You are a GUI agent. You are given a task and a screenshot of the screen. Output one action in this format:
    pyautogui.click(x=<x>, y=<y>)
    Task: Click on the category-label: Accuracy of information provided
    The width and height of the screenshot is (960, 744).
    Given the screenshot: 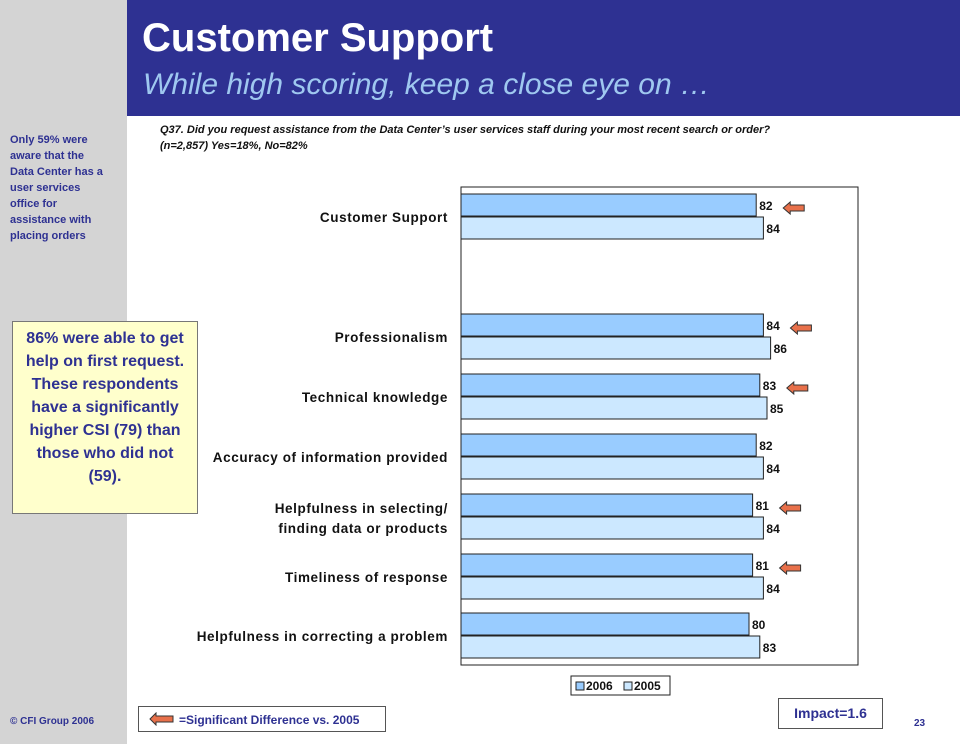 What is the action you would take?
    pyautogui.click(x=330, y=457)
    